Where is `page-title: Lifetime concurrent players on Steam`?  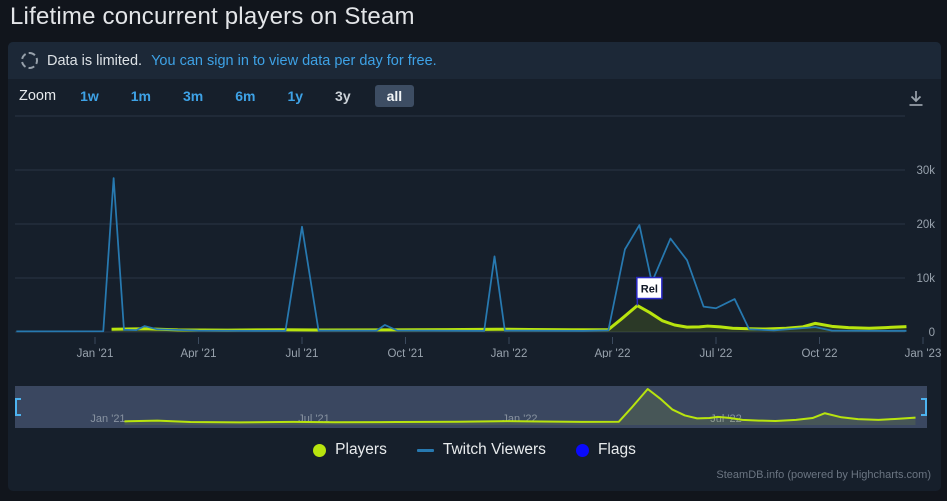
page-title: Lifetime concurrent players on Steam is located at coordinates (212, 16).